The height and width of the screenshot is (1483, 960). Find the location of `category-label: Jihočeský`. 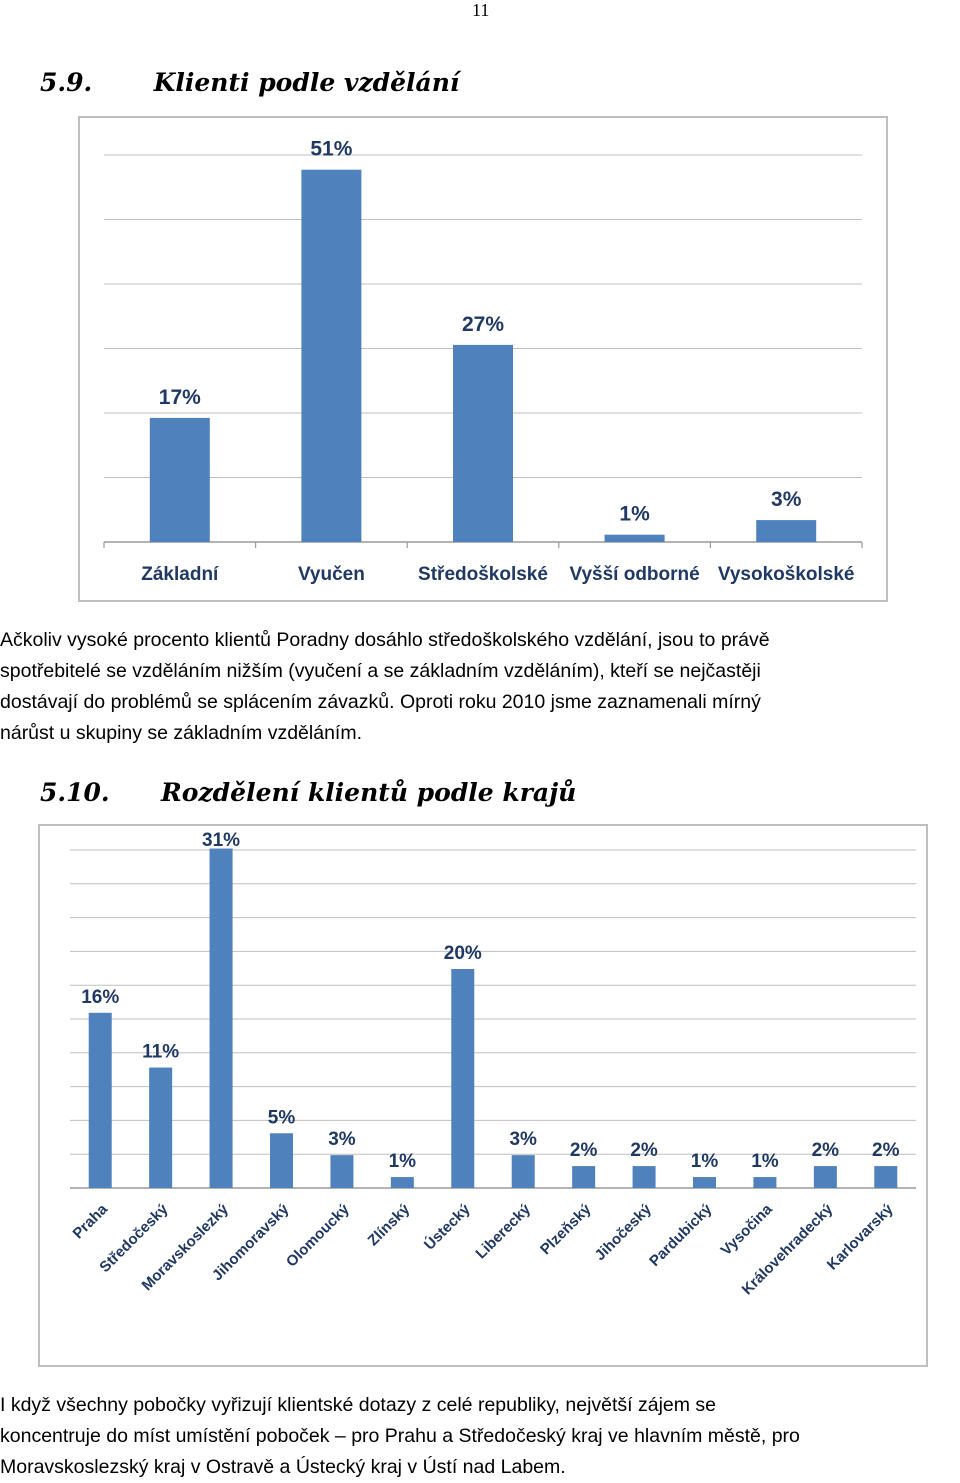

category-label: Jihočeský is located at coordinates (624, 1232).